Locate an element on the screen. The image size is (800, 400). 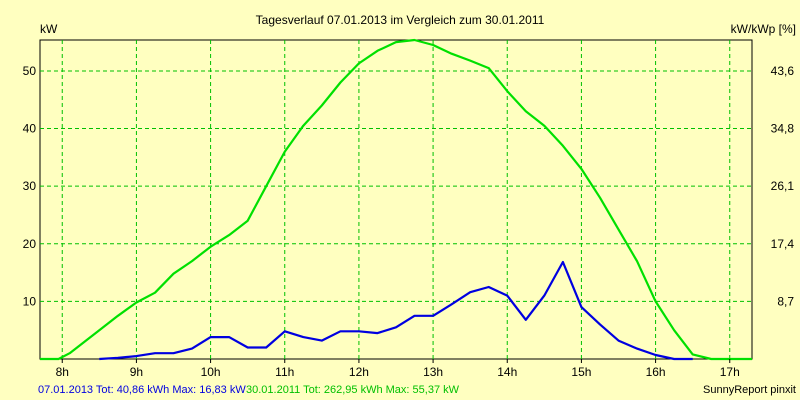
x-tick-label: 17h is located at coordinates (730, 372).